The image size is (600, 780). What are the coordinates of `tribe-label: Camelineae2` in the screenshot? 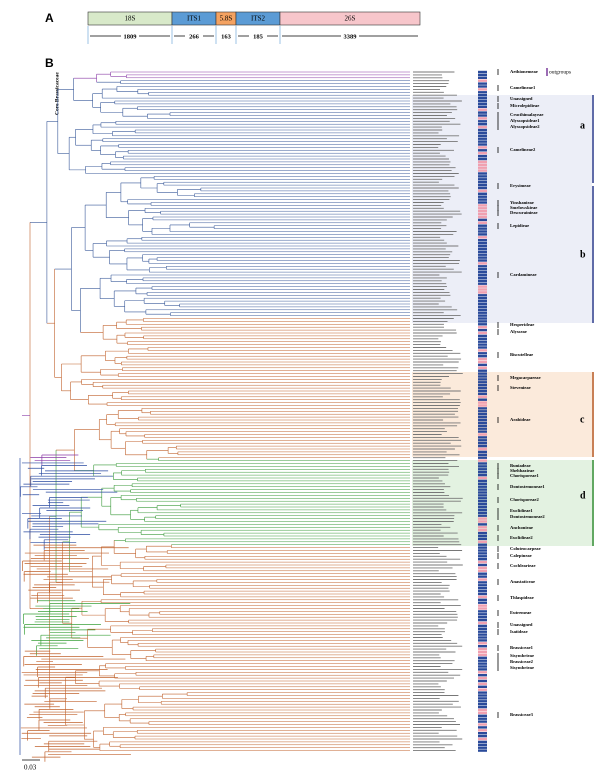 It's located at (523, 149).